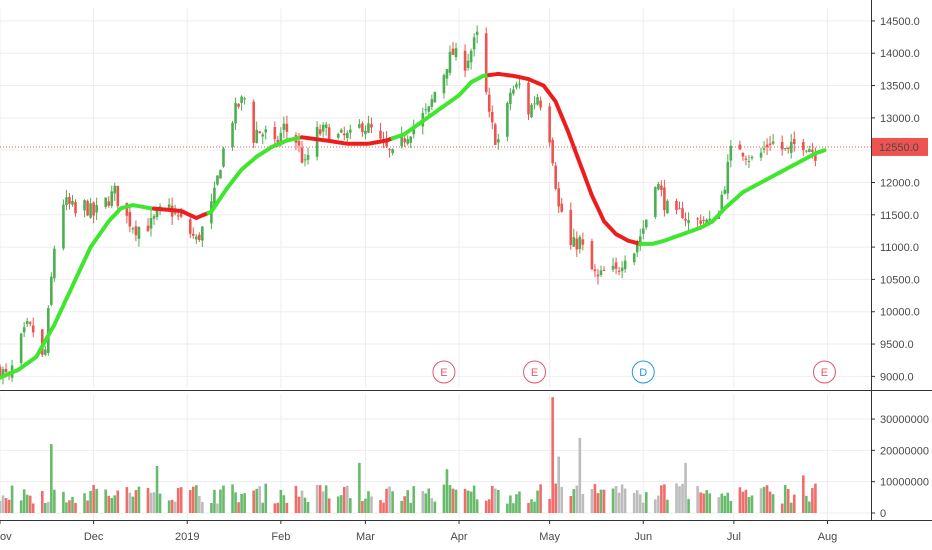 The width and height of the screenshot is (932, 550). I want to click on time-tick-label: Apr, so click(458, 537).